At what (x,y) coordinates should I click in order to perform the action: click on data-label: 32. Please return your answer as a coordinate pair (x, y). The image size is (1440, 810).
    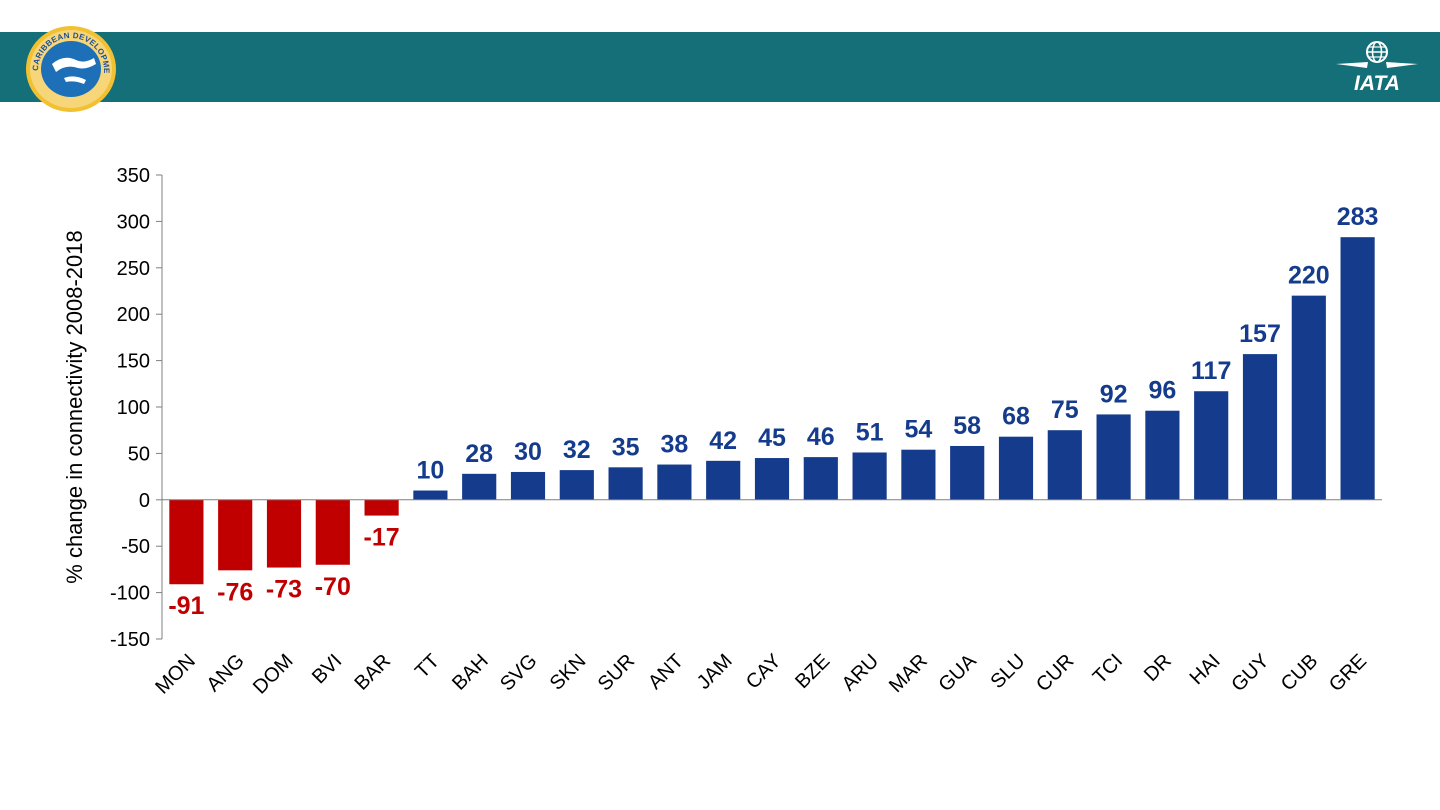
    Looking at the image, I should click on (577, 450).